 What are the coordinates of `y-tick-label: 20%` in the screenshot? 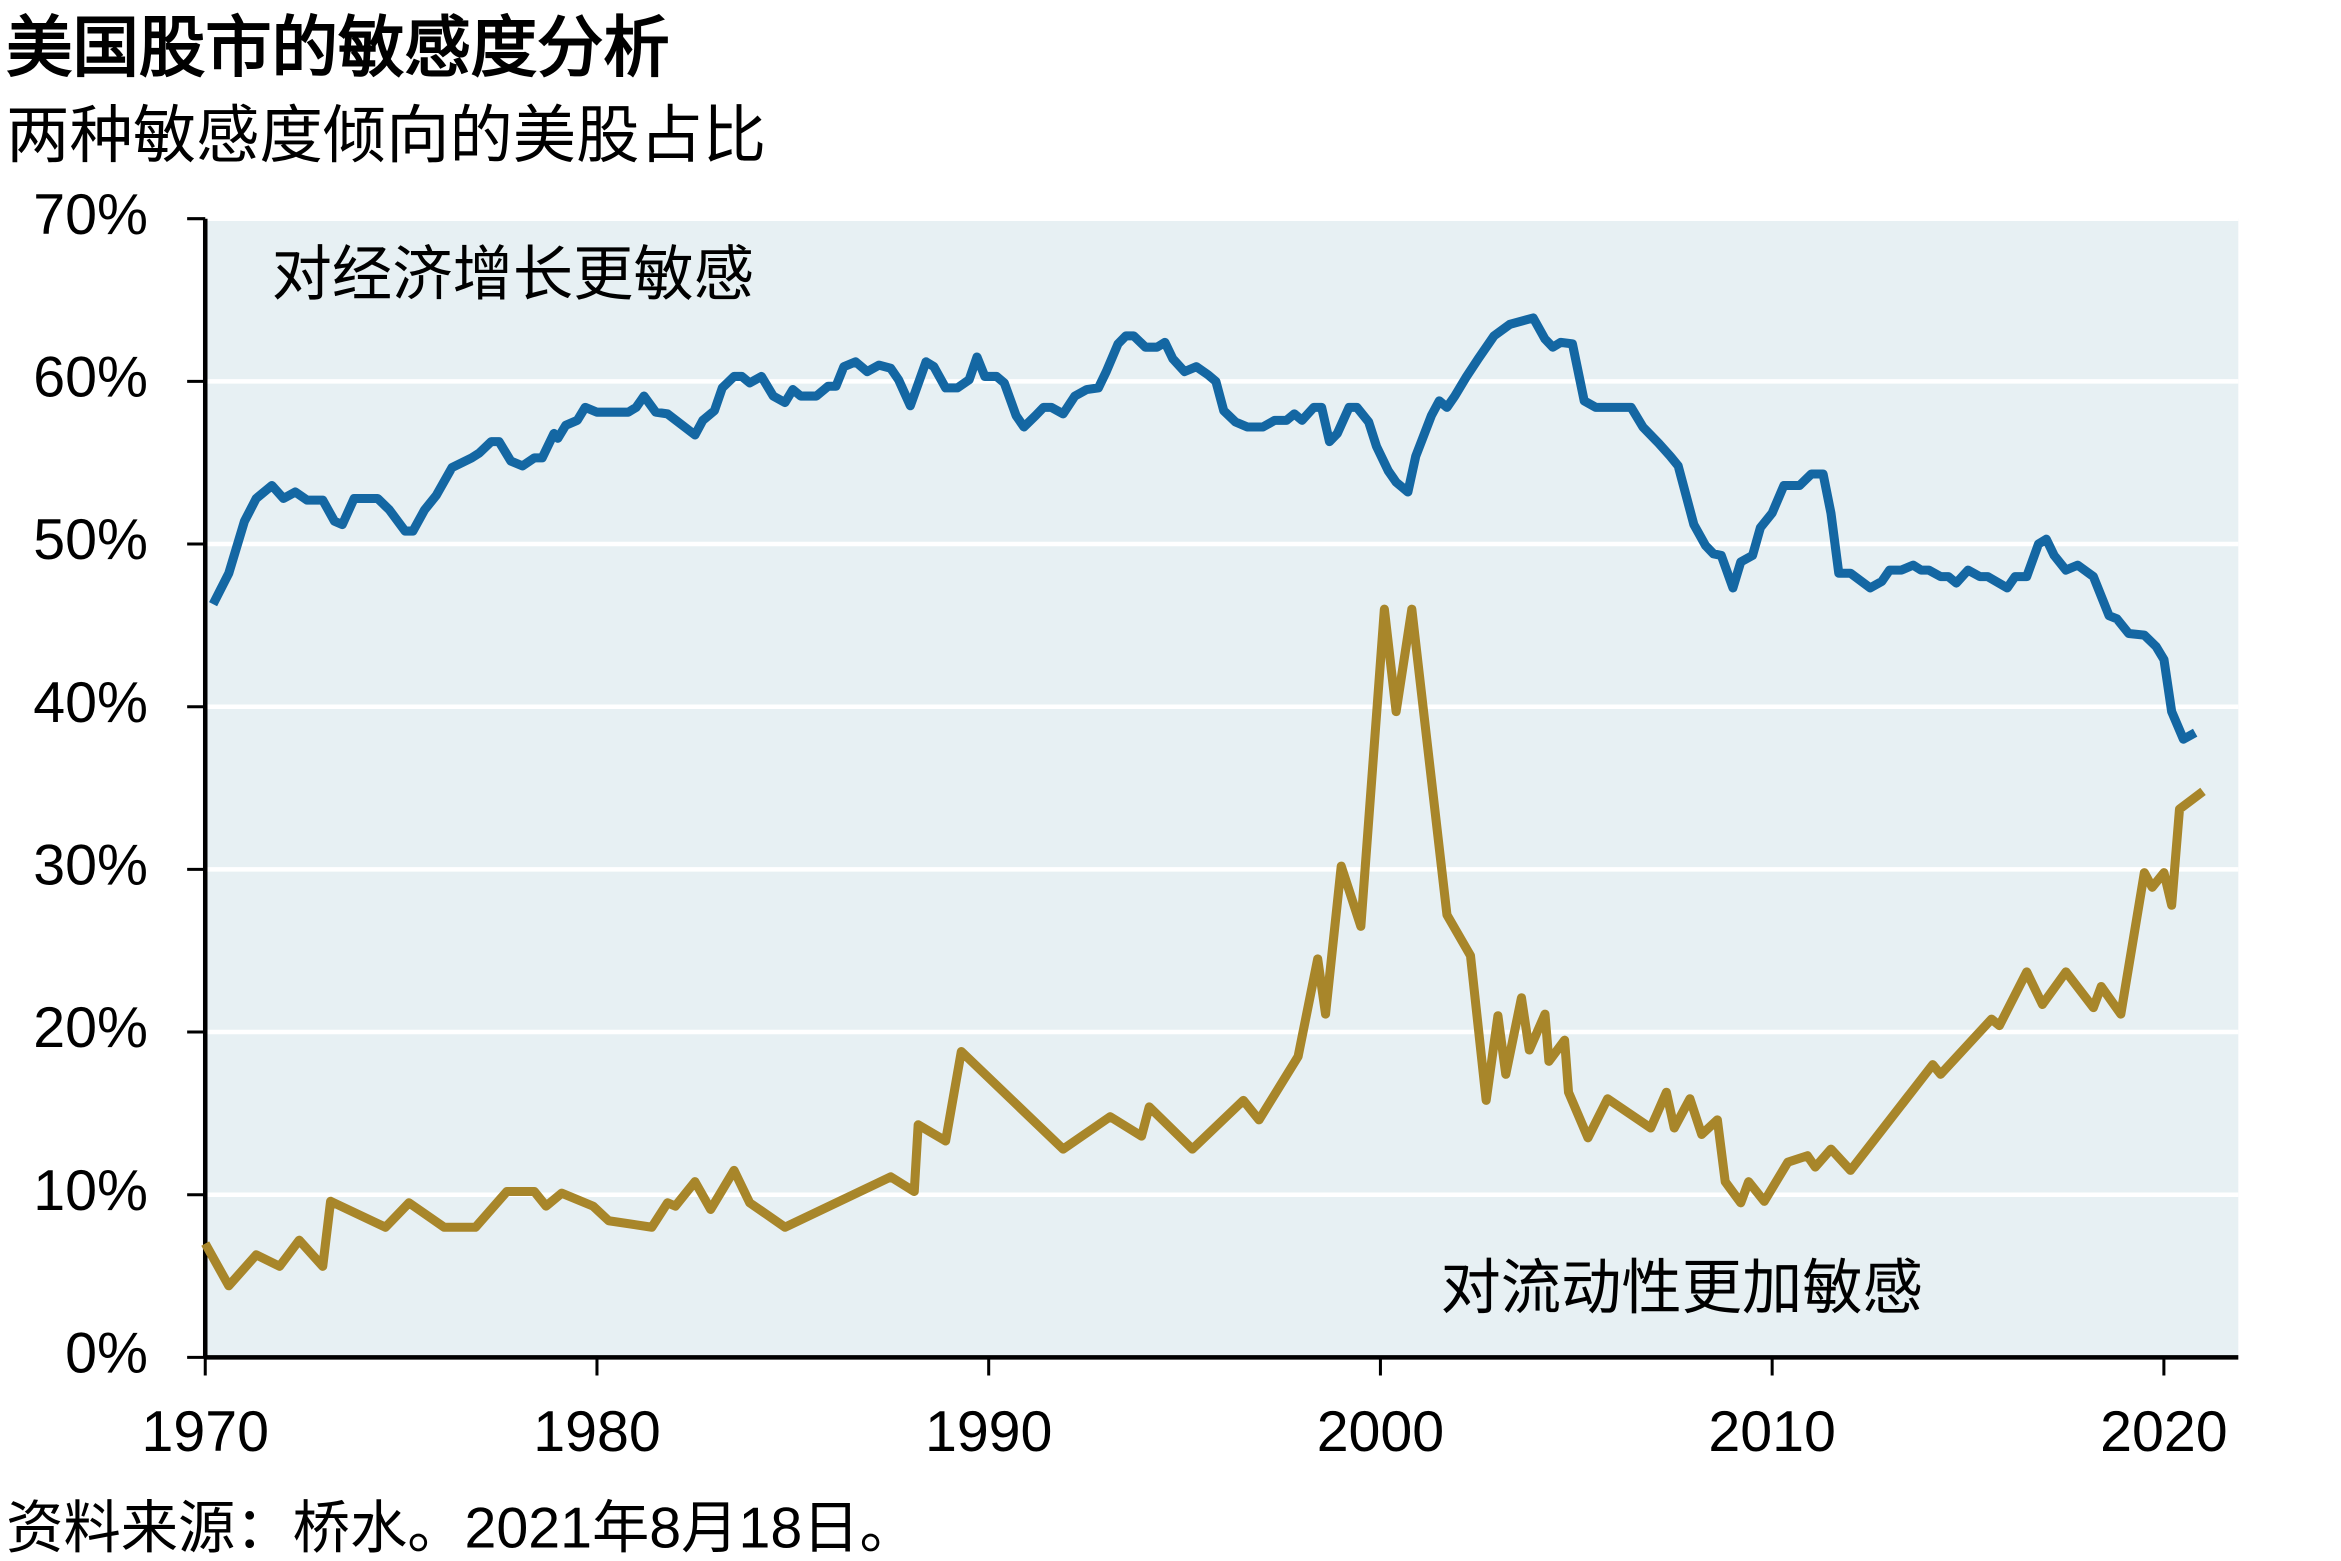 It's located at (90, 1028).